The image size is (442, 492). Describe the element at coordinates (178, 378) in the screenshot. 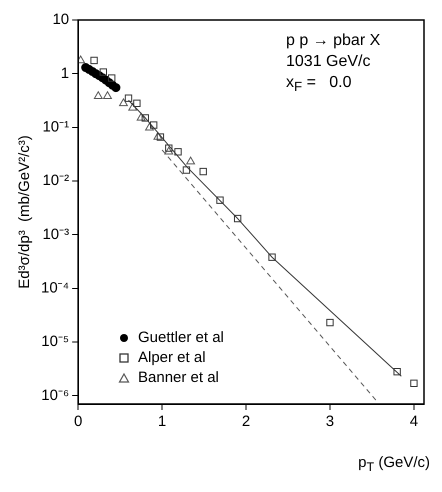

I see `legend-label: Banner et al` at that location.